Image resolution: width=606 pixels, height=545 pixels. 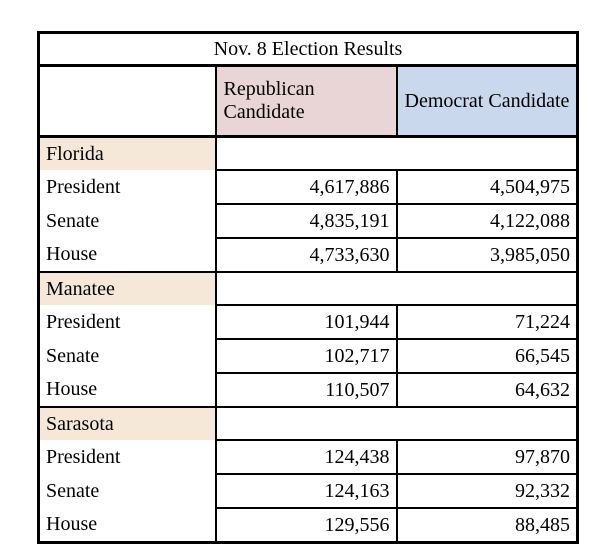 What do you see at coordinates (487, 525) in the screenshot?
I see `democrat-value: 88,485` at bounding box center [487, 525].